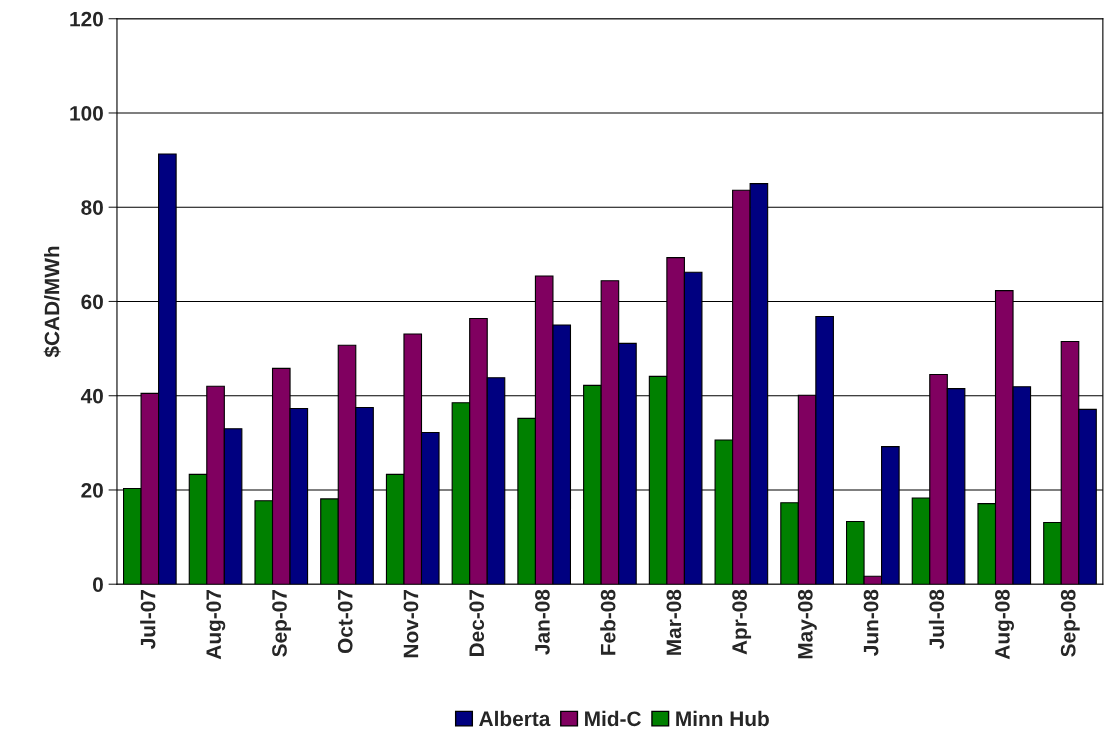 This screenshot has height=749, width=1114. What do you see at coordinates (515, 718) in the screenshot?
I see `legend-label: Alberta` at bounding box center [515, 718].